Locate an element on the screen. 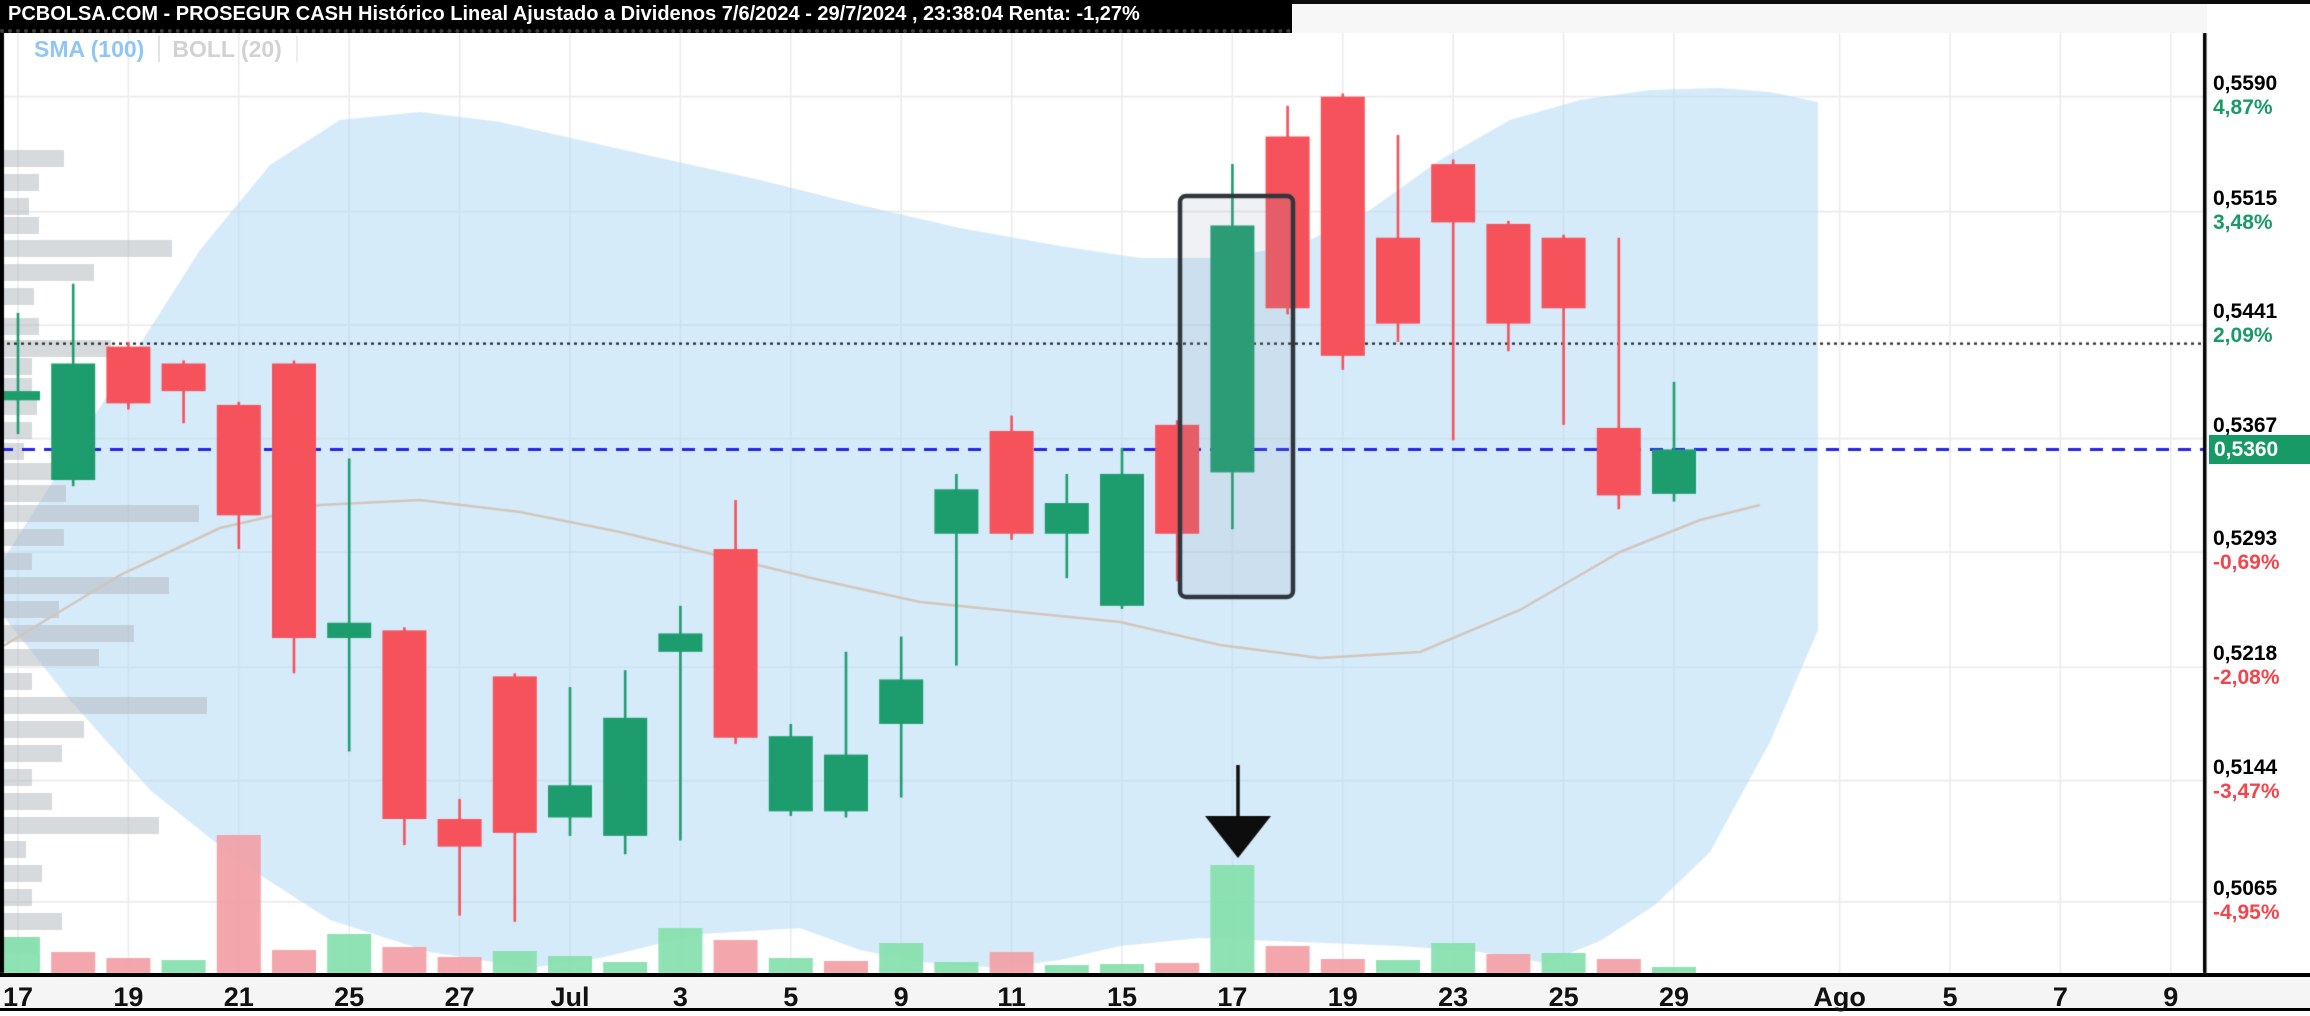  sma-indicator-label: SMA (100) is located at coordinates (97, 49).